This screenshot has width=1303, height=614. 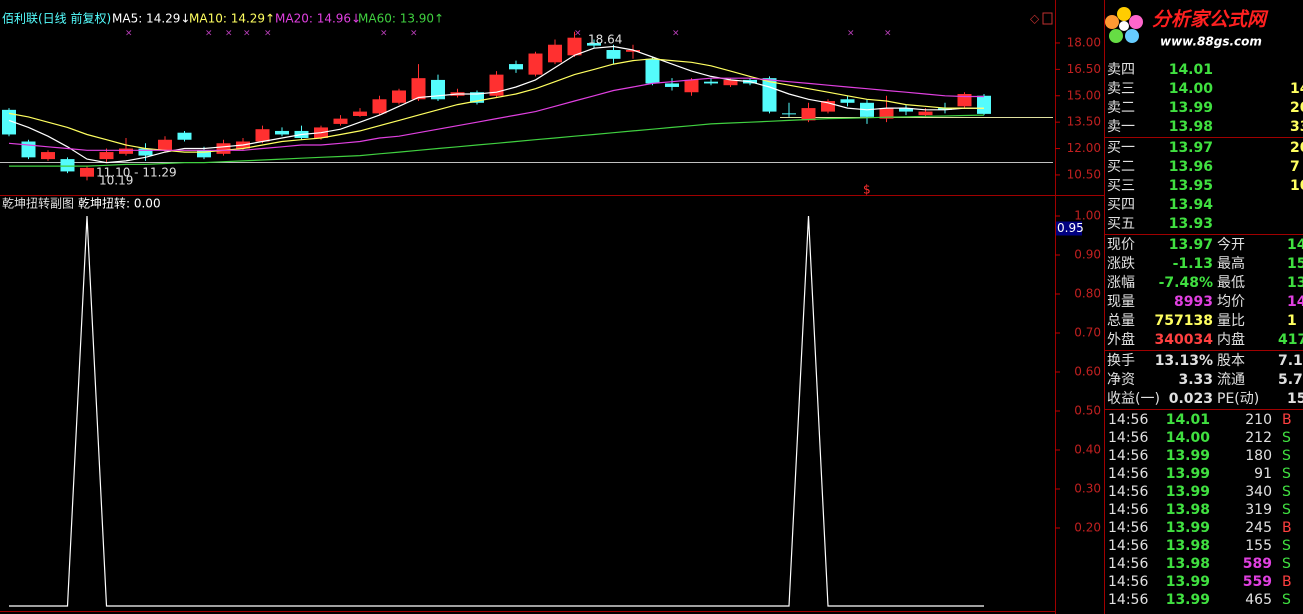 I want to click on chart-title: 佰利联(日线 前复权), so click(x=56, y=18).